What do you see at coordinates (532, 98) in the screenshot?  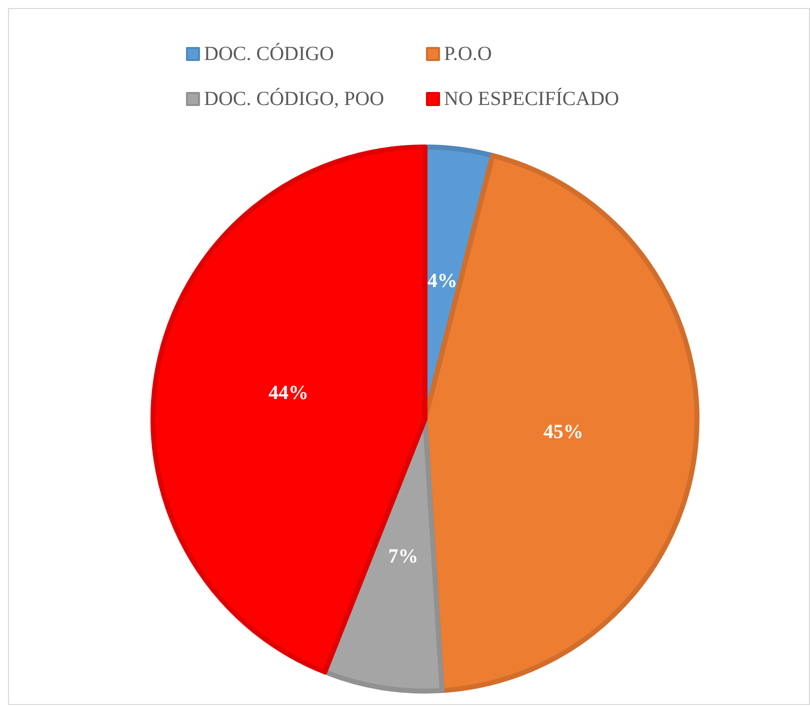 I see `legend-label: NO ESPECIFÍCADO` at bounding box center [532, 98].